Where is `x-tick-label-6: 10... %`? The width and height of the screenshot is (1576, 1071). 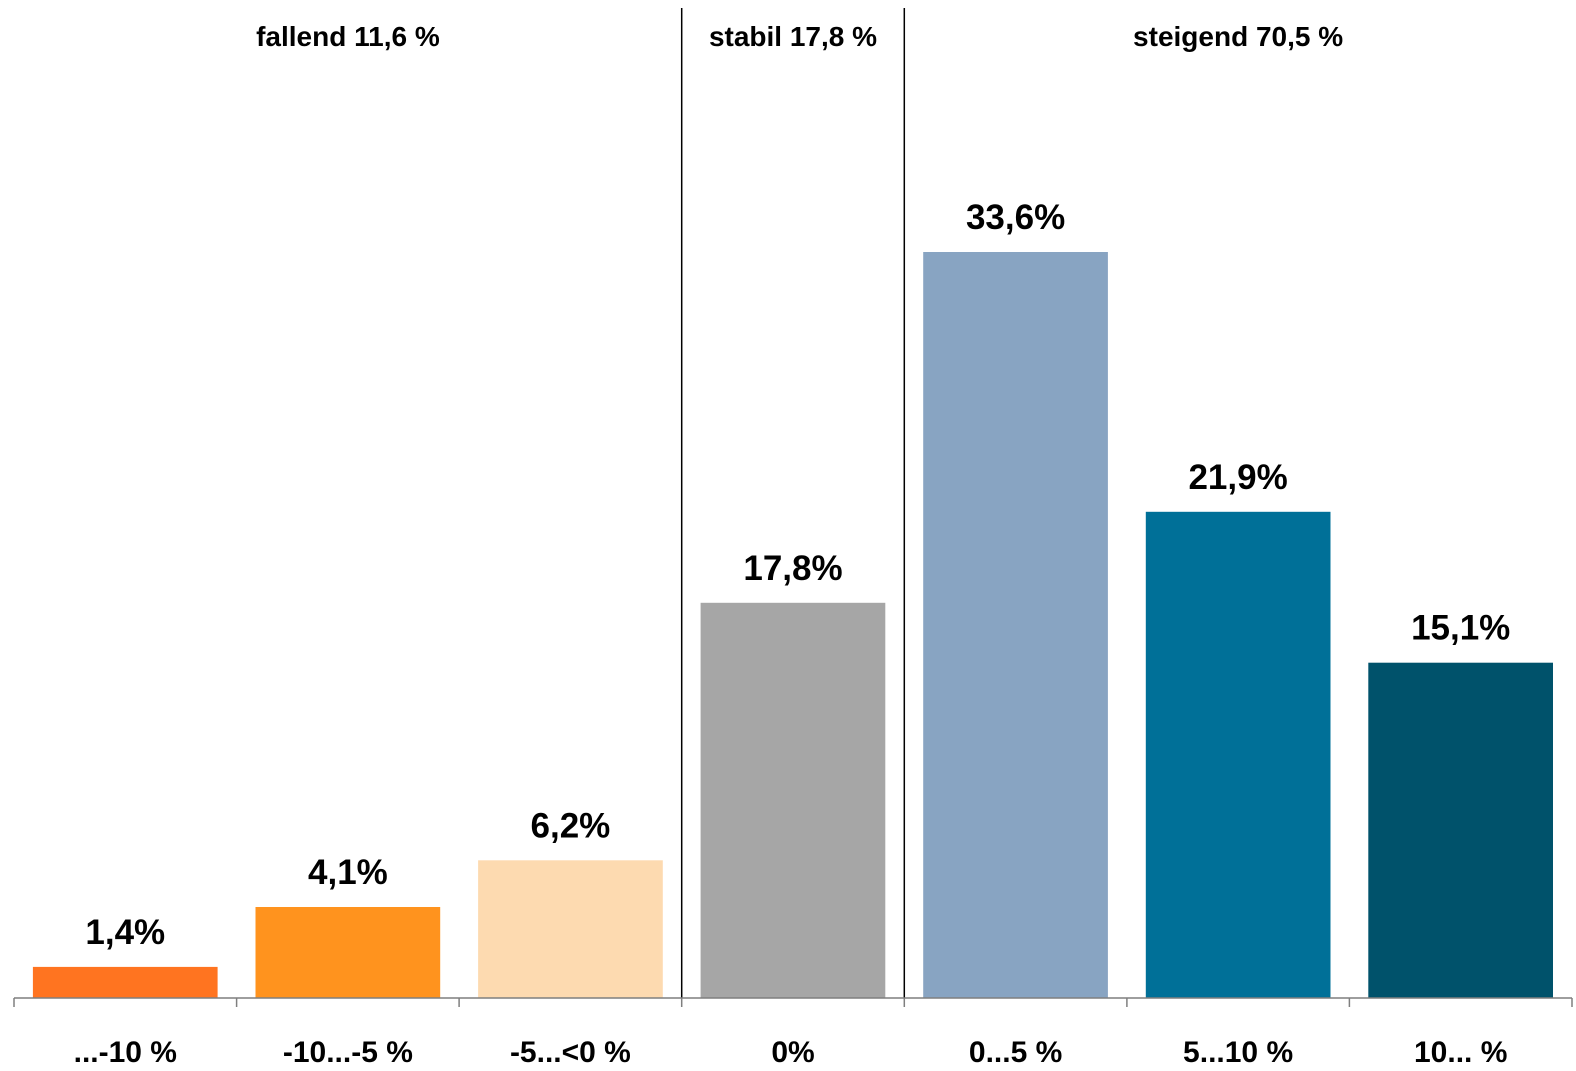
x-tick-label-6: 10... % is located at coordinates (1460, 1052).